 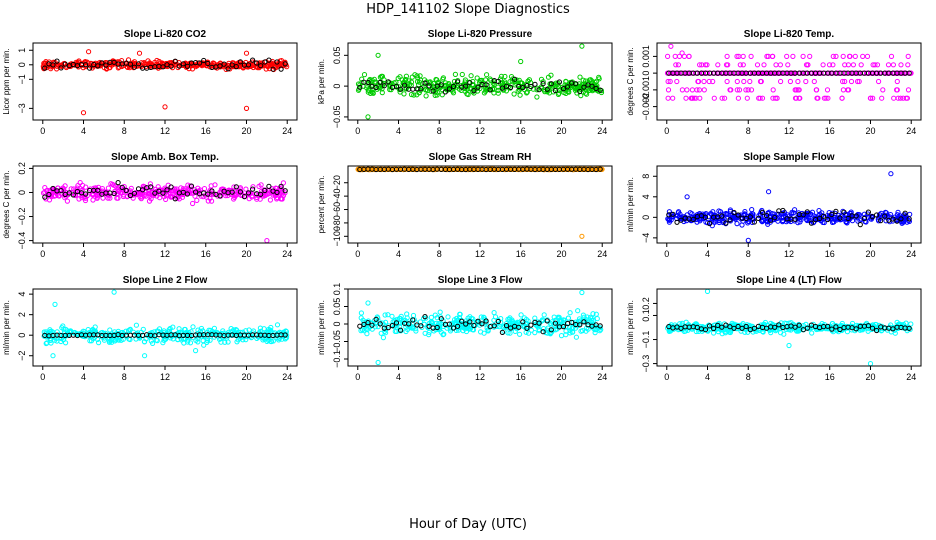 What do you see at coordinates (357, 131) in the screenshot?
I see `x-tick-label: 0` at bounding box center [357, 131].